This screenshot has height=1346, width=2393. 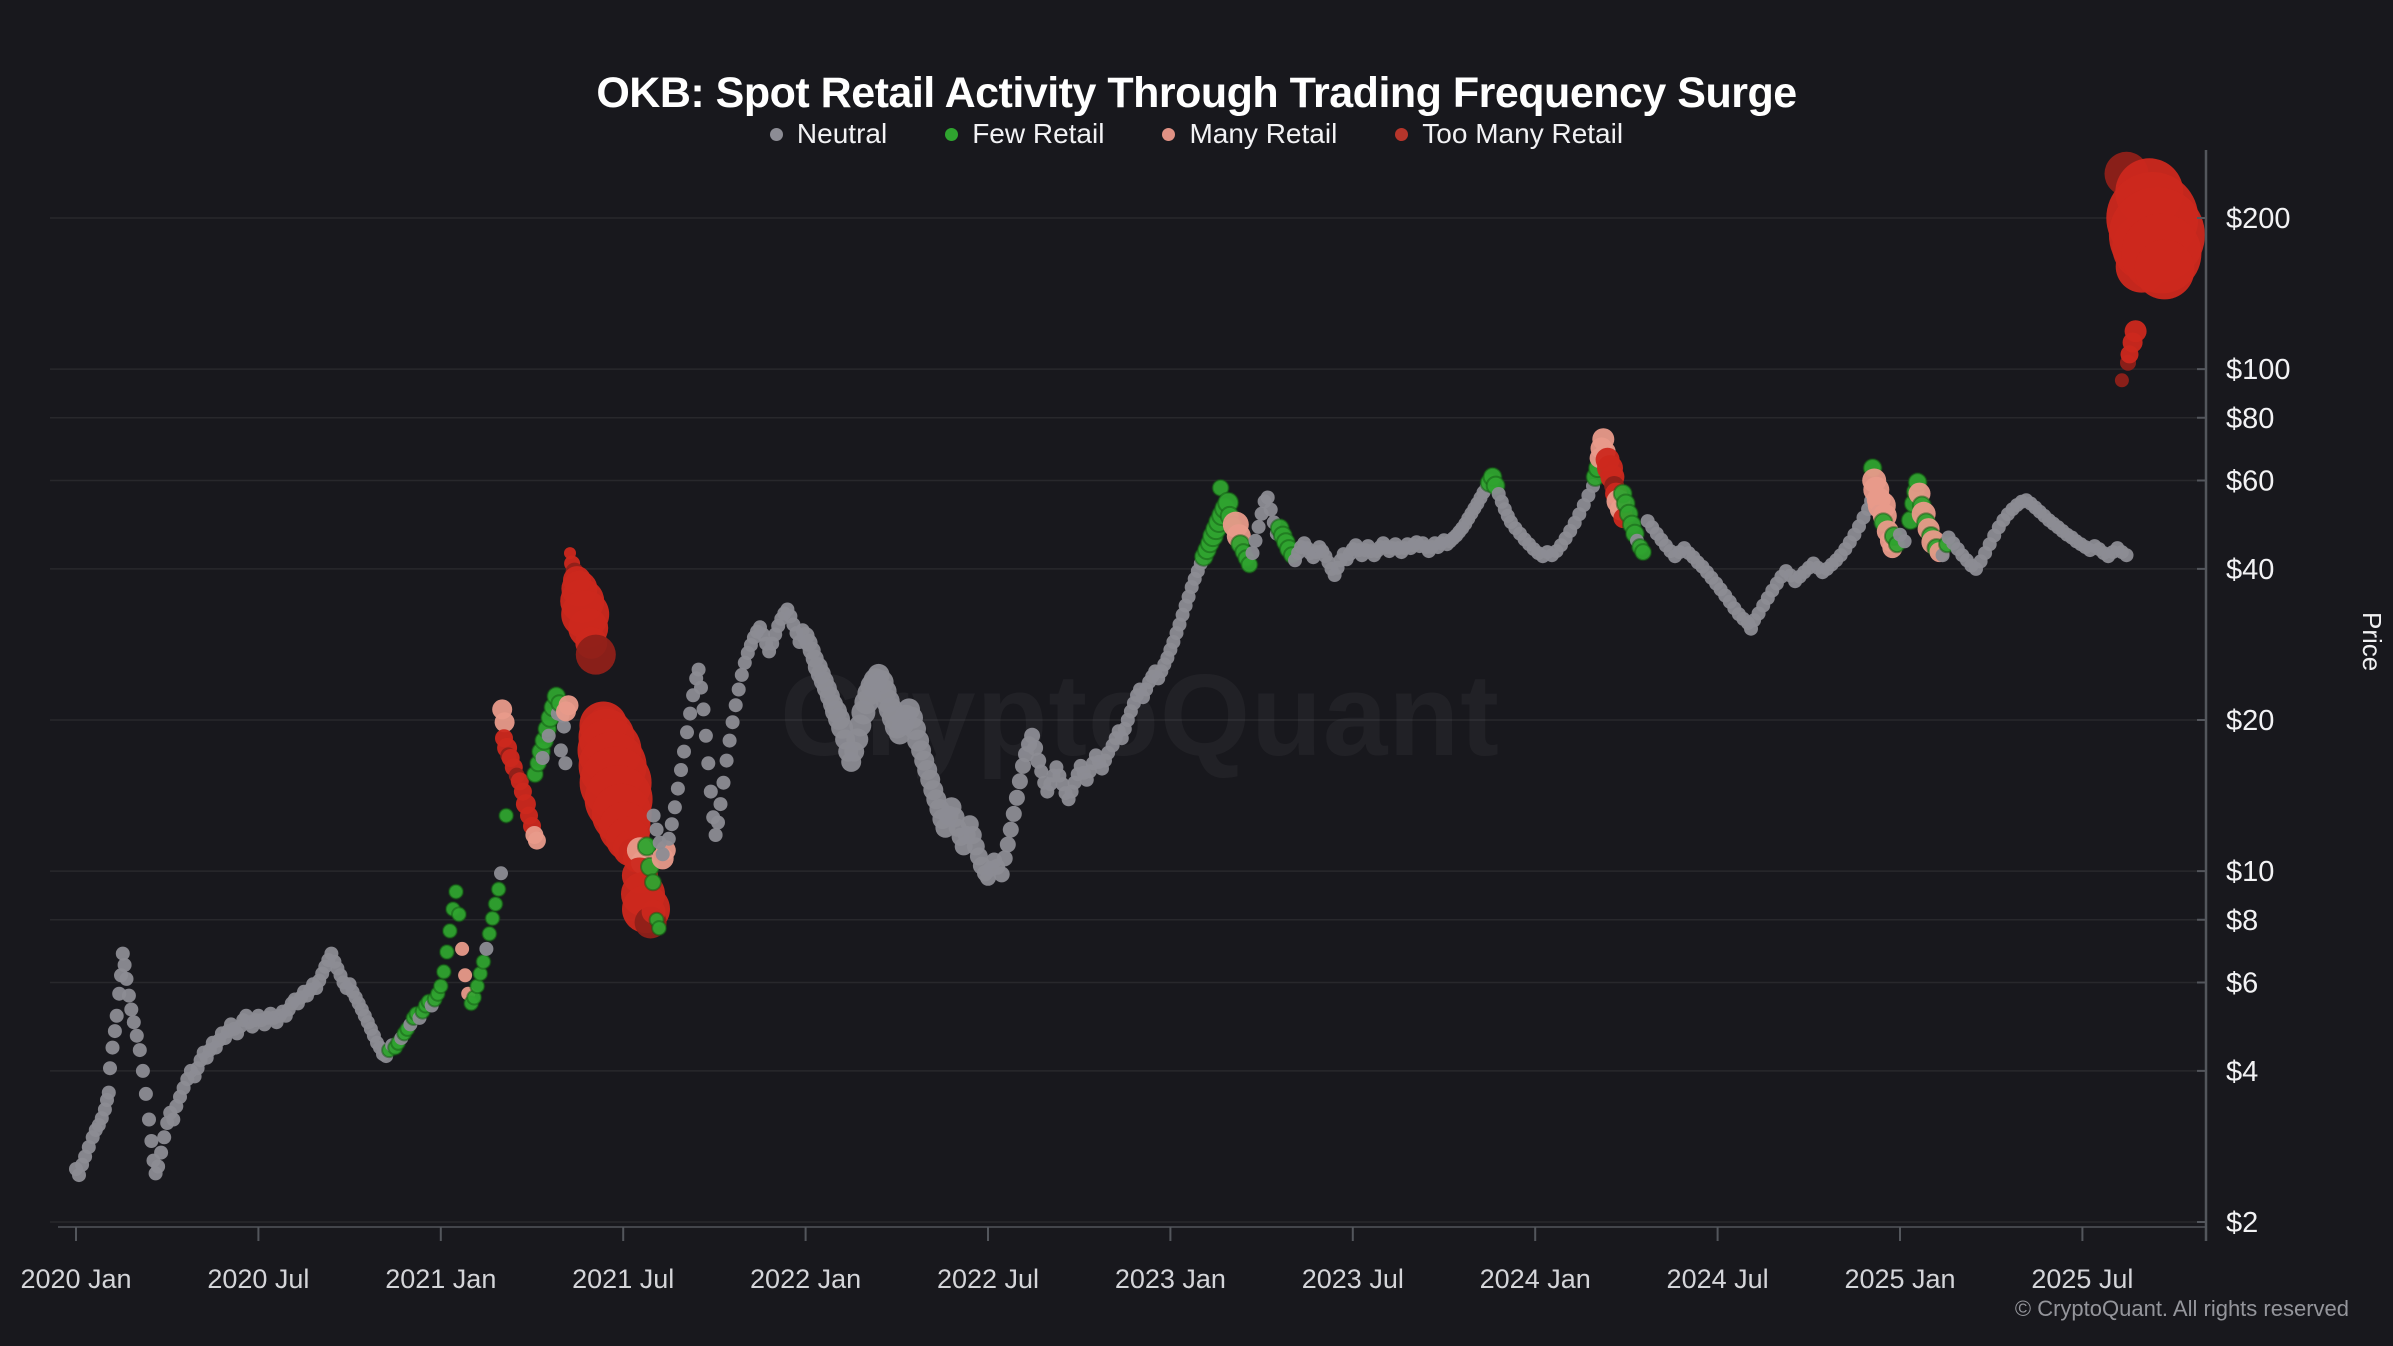 What do you see at coordinates (828, 134) in the screenshot?
I see `legend-item-neutral: Neutral` at bounding box center [828, 134].